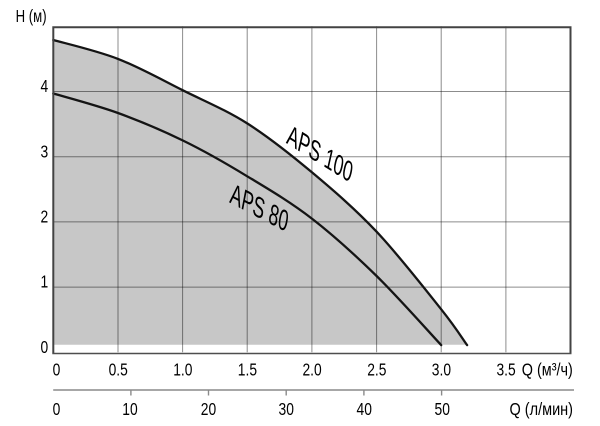 This screenshot has width=600, height=426. Describe the element at coordinates (287, 409) in the screenshot. I see `svg-text: 30` at that location.